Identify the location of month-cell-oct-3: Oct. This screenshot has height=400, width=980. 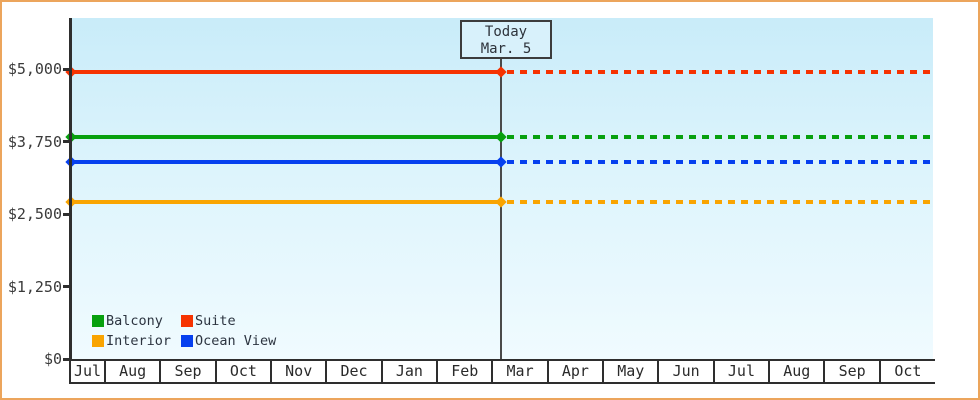
(245, 371).